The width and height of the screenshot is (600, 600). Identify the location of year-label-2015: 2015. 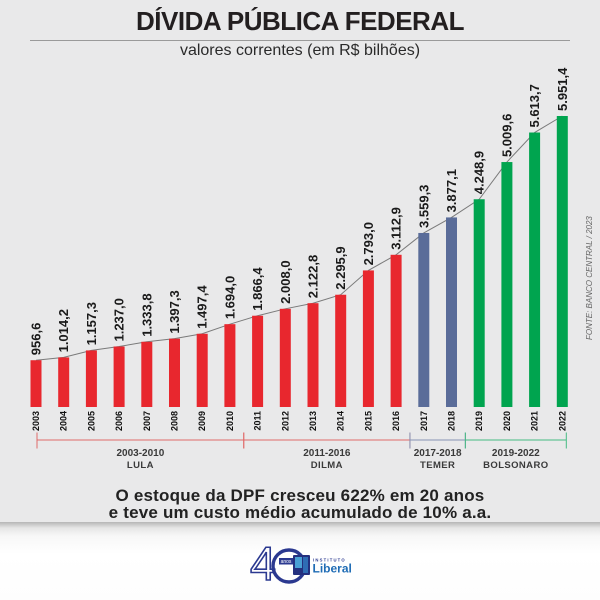
(368, 421).